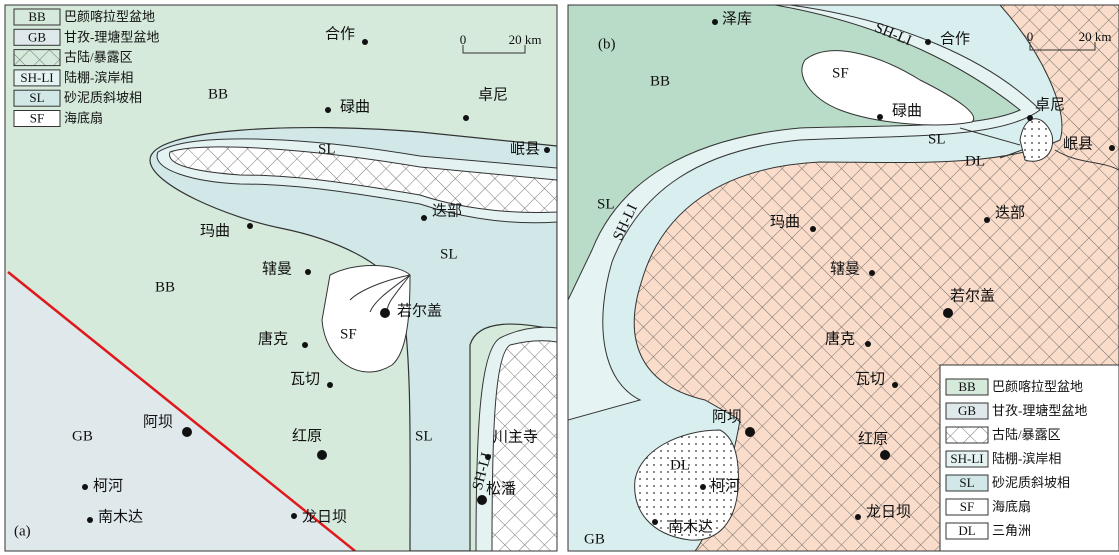 The image size is (1119, 555). What do you see at coordinates (1036, 140) in the screenshot?
I see `delta-dots` at bounding box center [1036, 140].